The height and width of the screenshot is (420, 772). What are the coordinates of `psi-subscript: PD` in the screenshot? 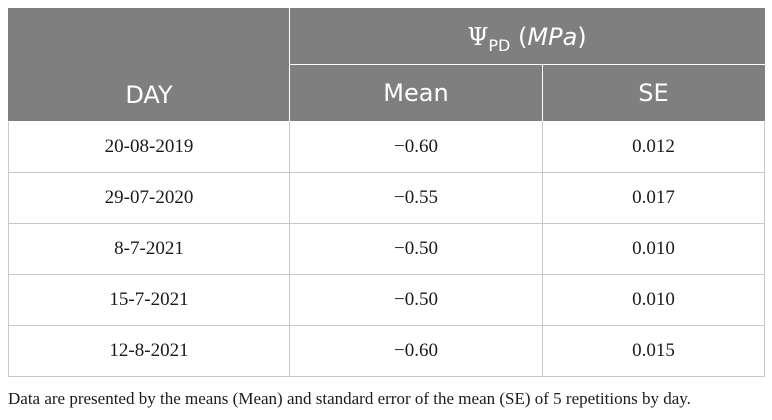 It's located at (499, 45).